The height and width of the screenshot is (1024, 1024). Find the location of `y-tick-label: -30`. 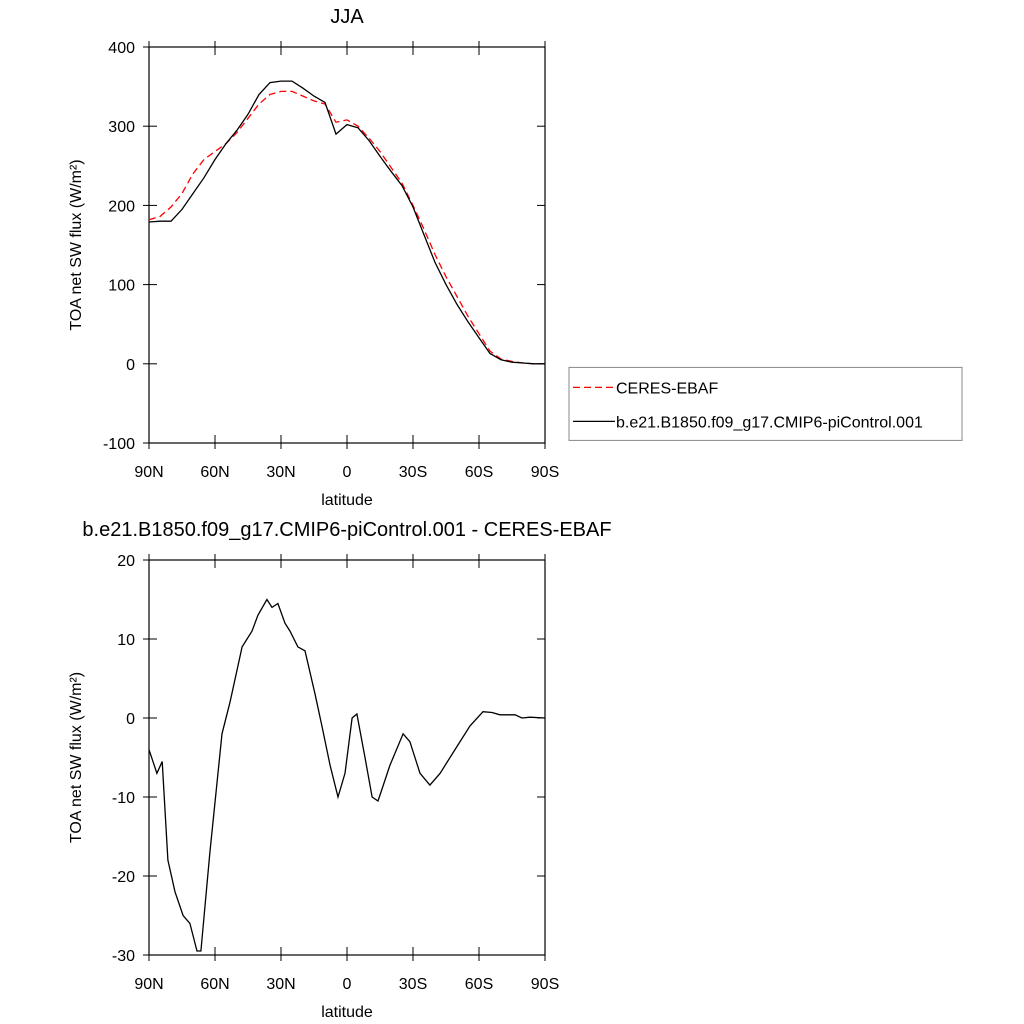

y-tick-label: -30 is located at coordinates (123, 956).